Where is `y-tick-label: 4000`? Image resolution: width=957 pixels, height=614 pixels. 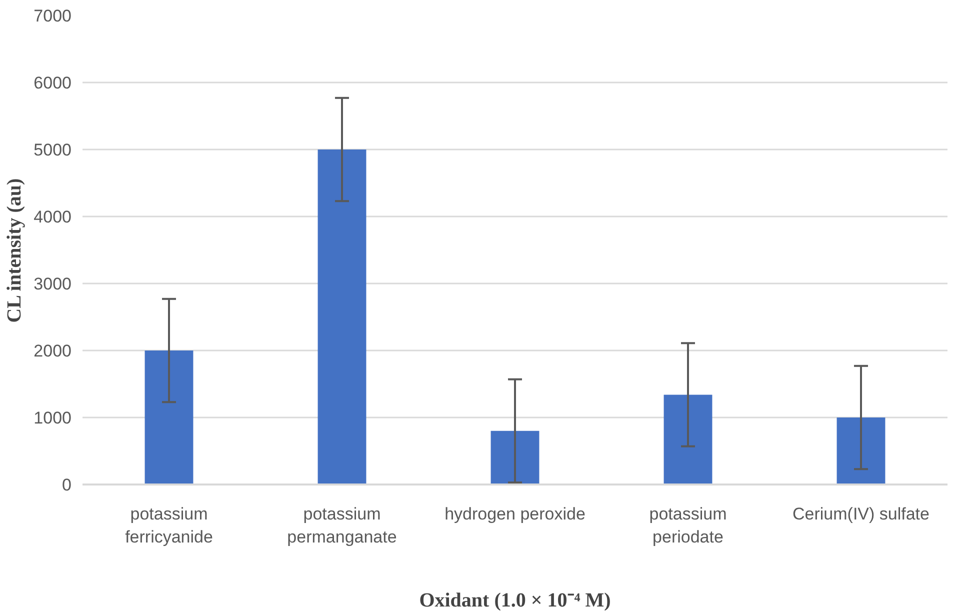 y-tick-label: 4000 is located at coordinates (53, 217).